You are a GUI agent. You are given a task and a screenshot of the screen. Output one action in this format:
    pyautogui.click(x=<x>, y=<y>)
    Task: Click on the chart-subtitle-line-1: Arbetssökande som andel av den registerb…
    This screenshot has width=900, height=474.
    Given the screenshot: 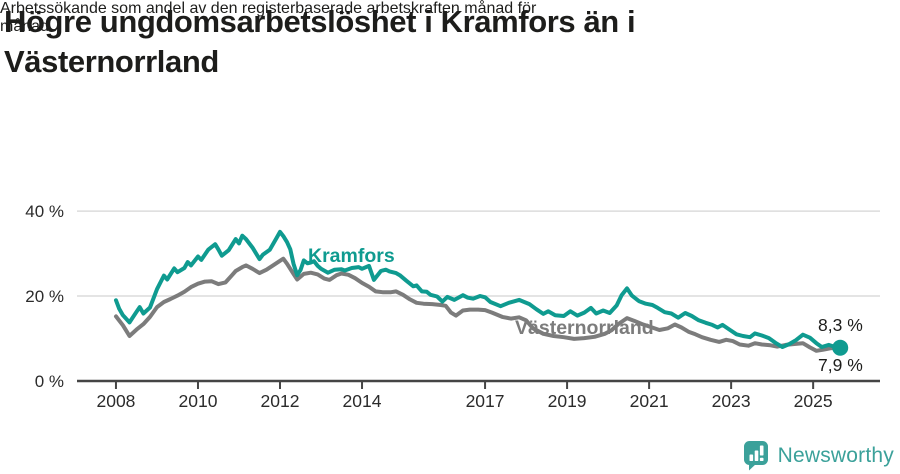 What is the action you would take?
    pyautogui.click(x=268, y=8)
    